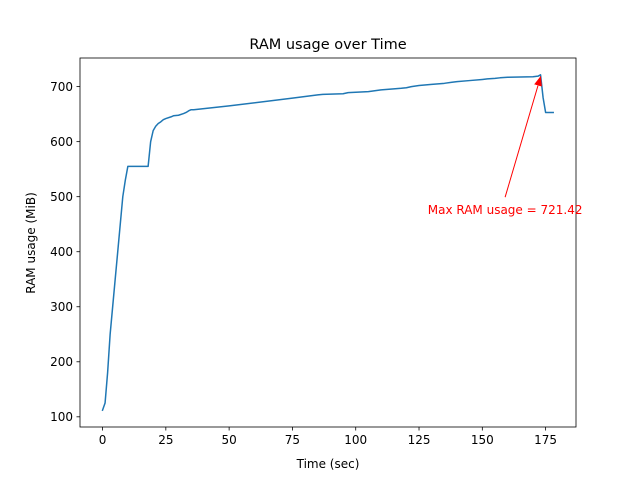  I want to click on x-tick-label: 150, so click(482, 440).